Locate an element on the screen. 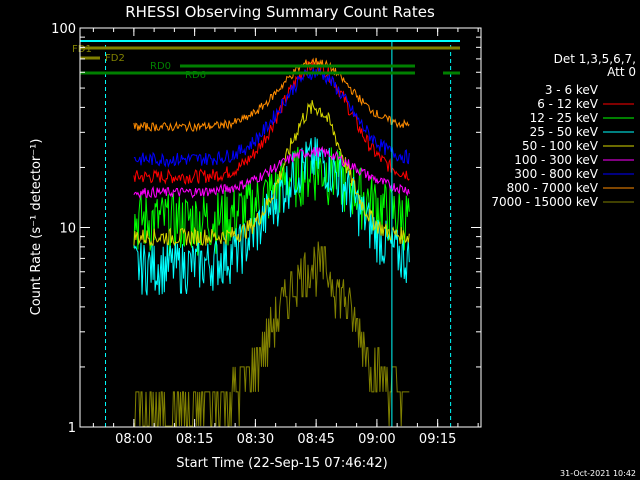  legend-label-3: 25 - 50 keV is located at coordinates (564, 132).